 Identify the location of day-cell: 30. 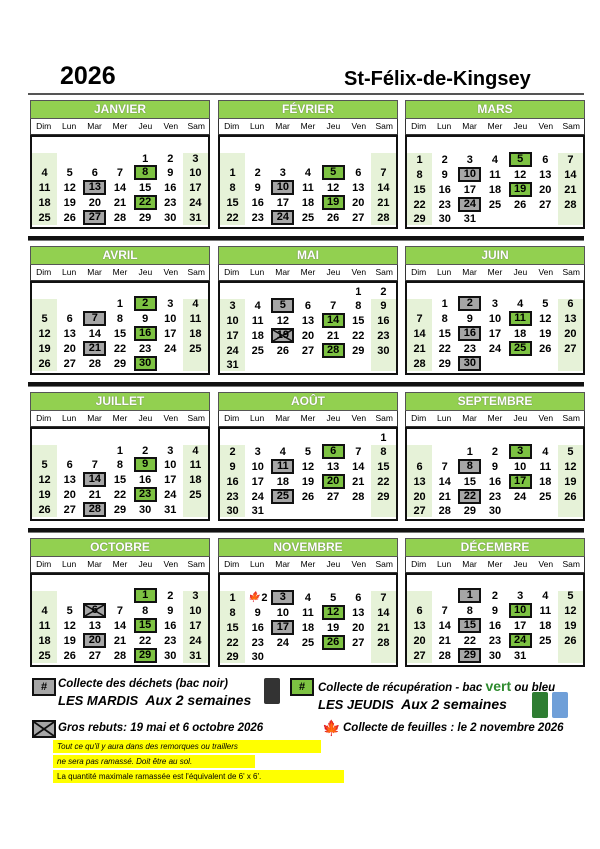
(495, 655).